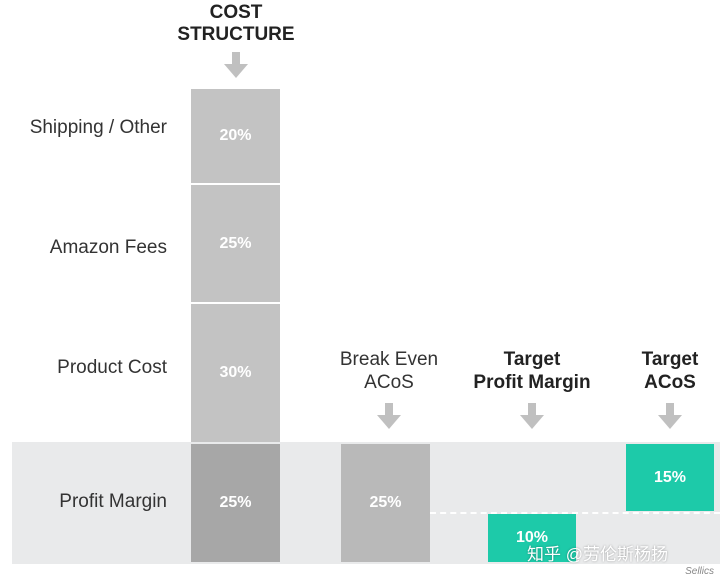 Image resolution: width=720 pixels, height=581 pixels. I want to click on break-even-header: Break Even ACoS, so click(389, 371).